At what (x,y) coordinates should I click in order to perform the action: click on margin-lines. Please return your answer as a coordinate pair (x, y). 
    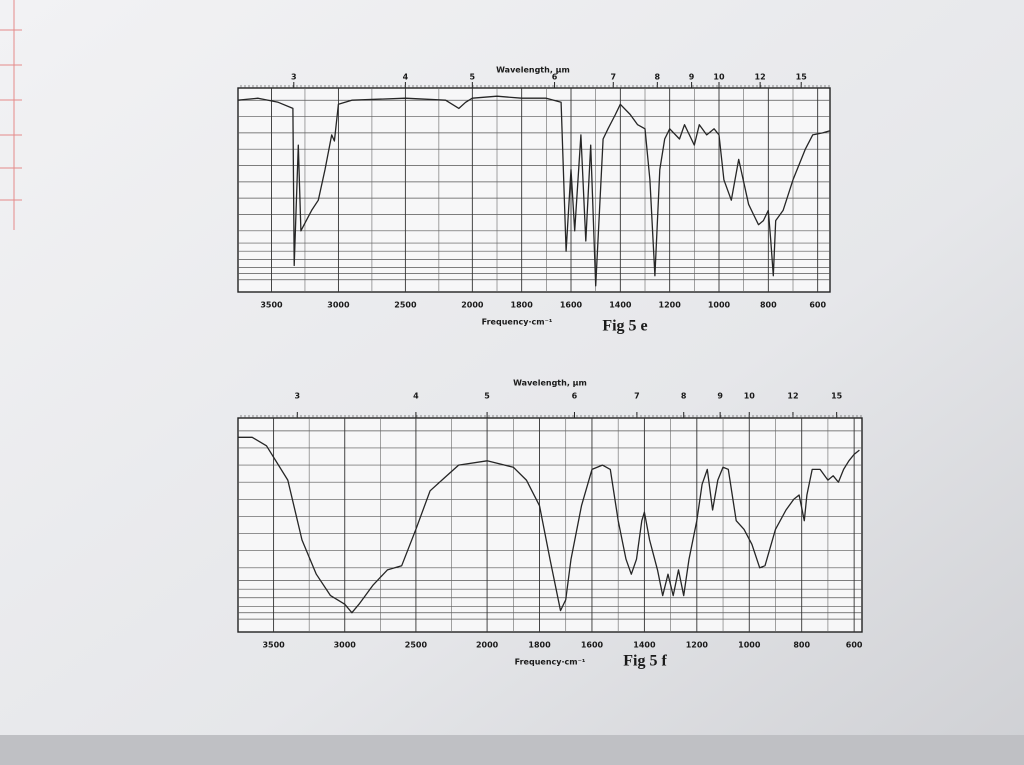
    Looking at the image, I should click on (11, 115).